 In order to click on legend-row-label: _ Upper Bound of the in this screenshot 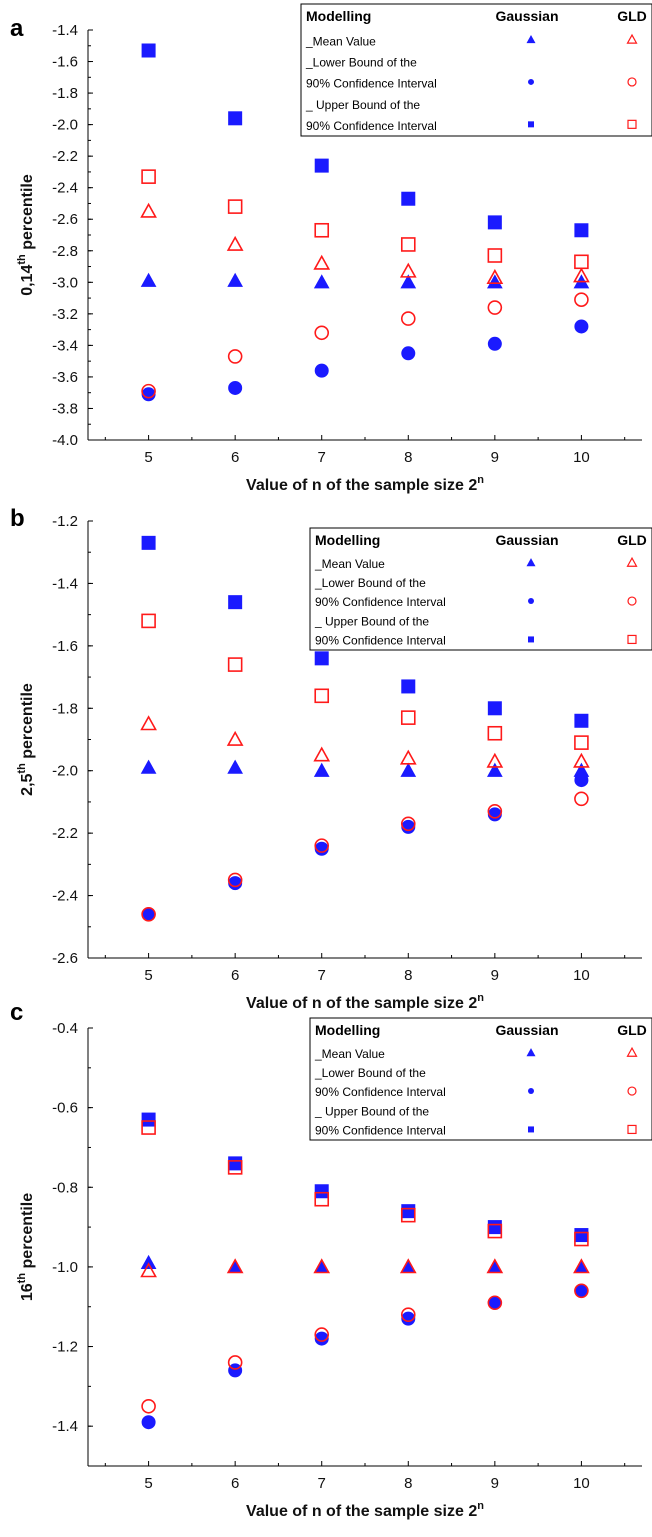, I will do `click(362, 105)`.